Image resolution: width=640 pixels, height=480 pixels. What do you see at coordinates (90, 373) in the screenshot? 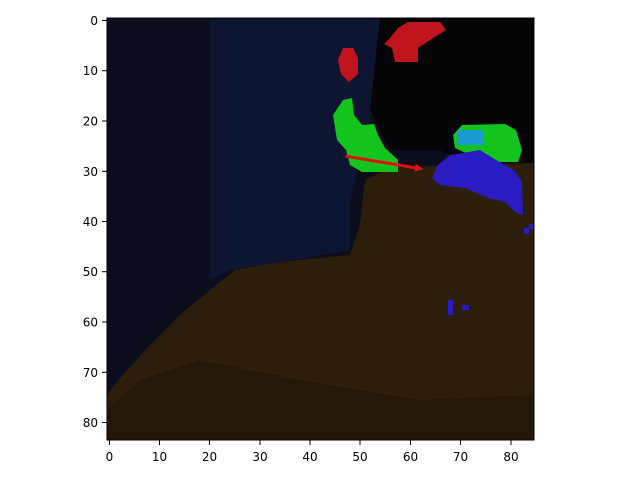
I see `y-tick-label: 70` at bounding box center [90, 373].